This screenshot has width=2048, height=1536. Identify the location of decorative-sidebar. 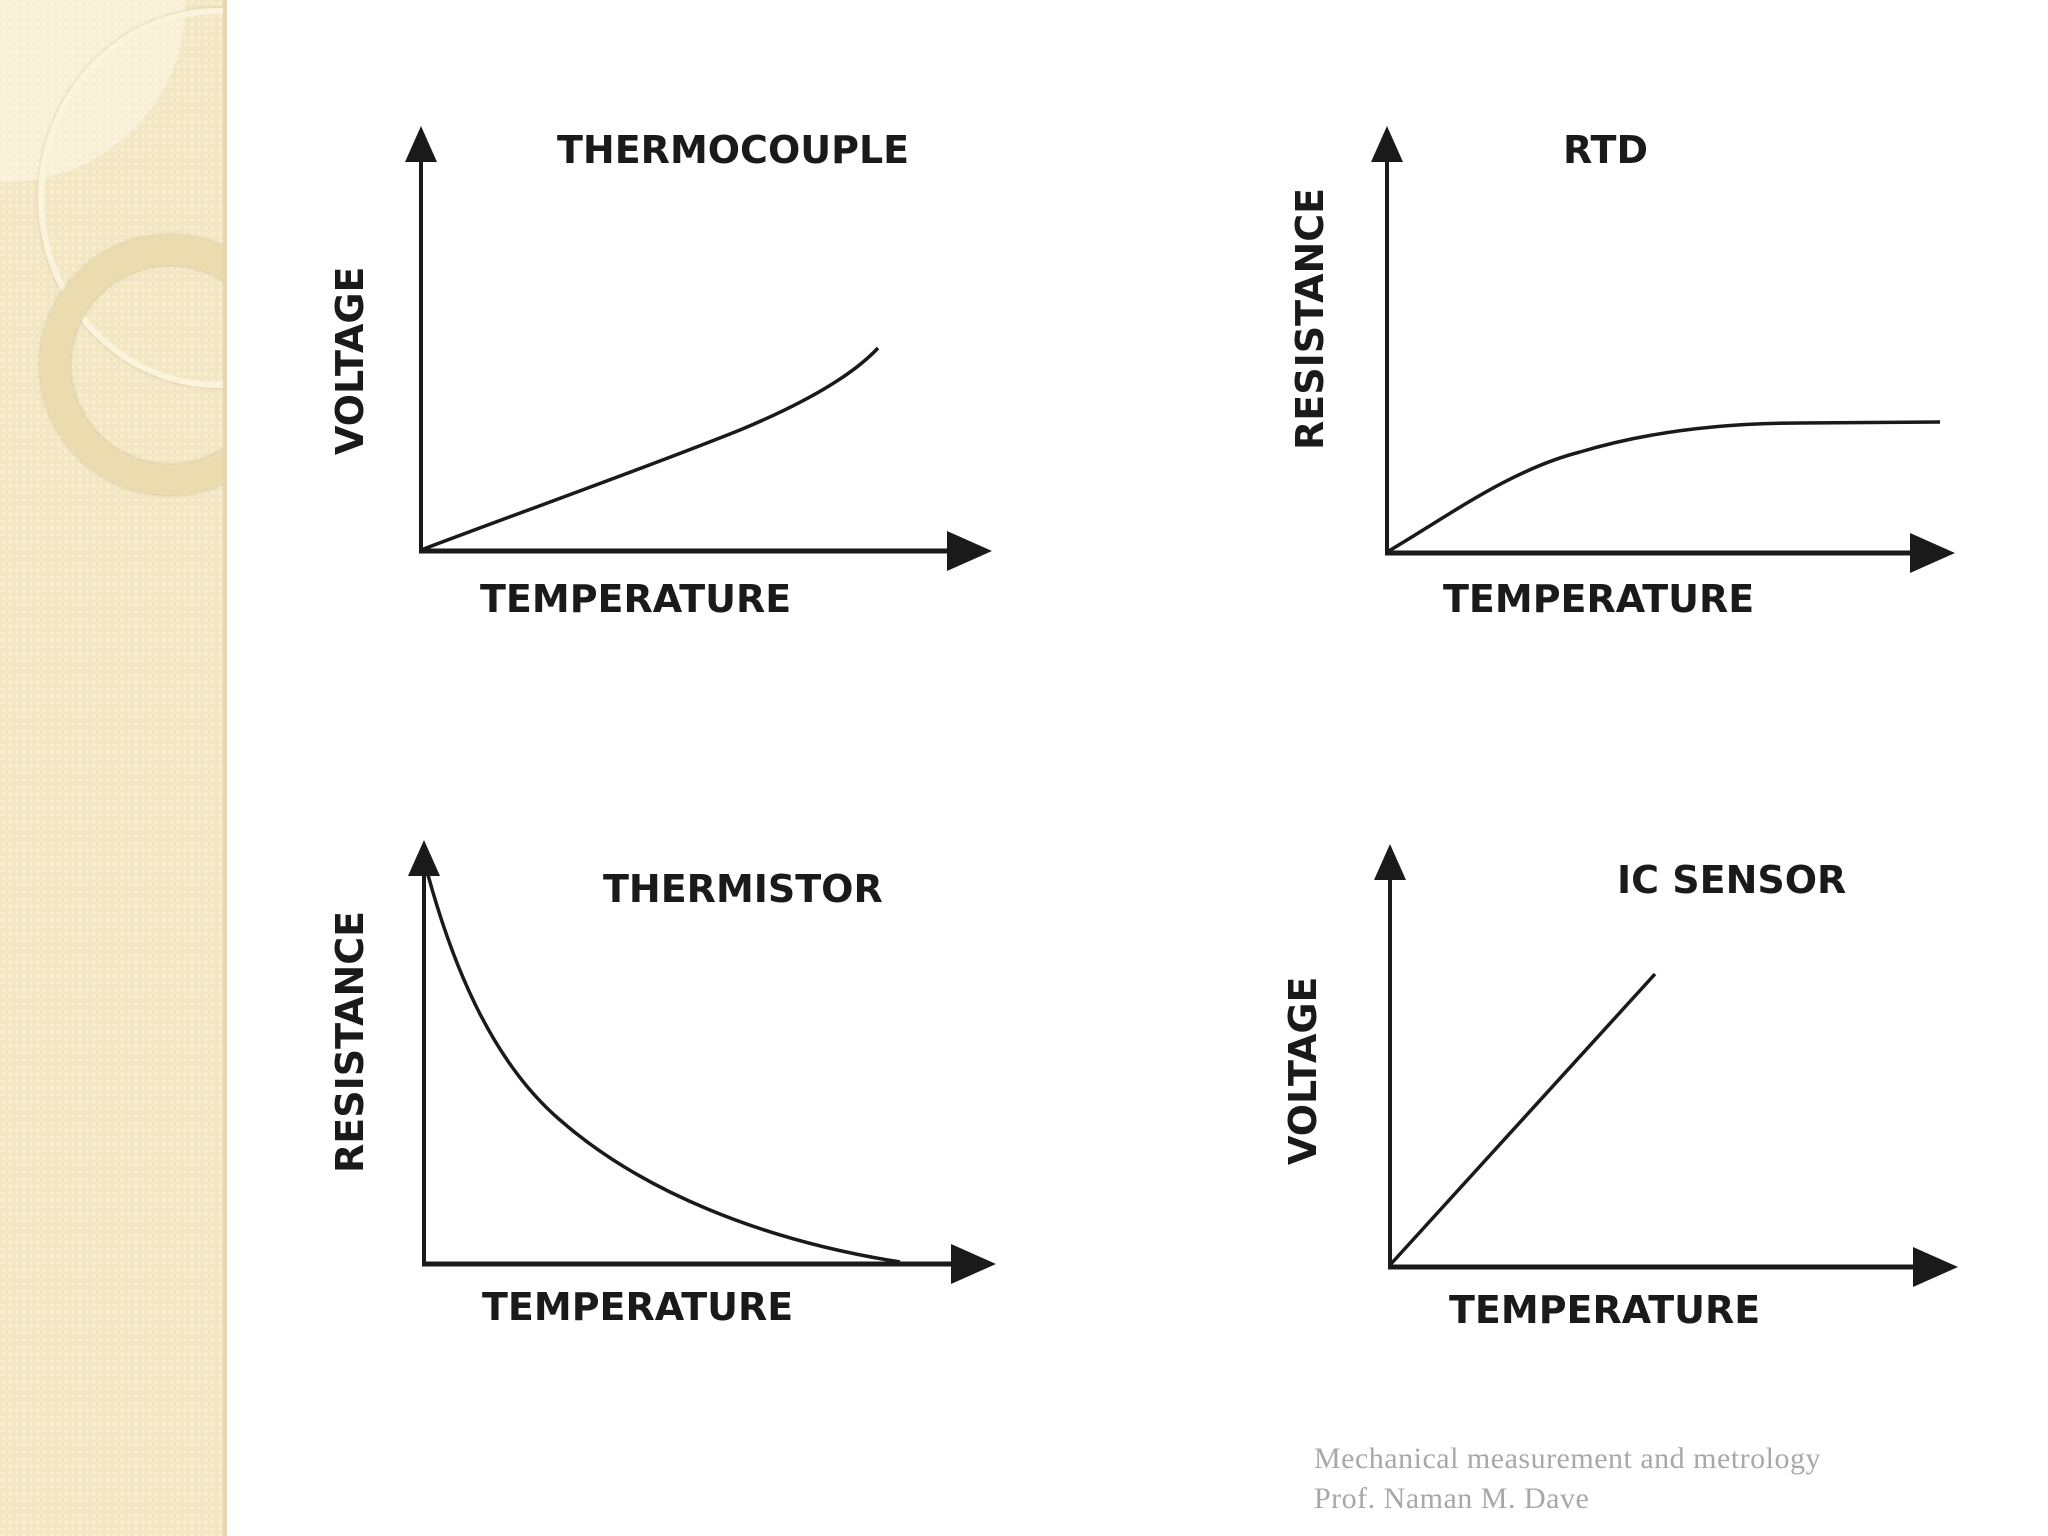
(113, 768).